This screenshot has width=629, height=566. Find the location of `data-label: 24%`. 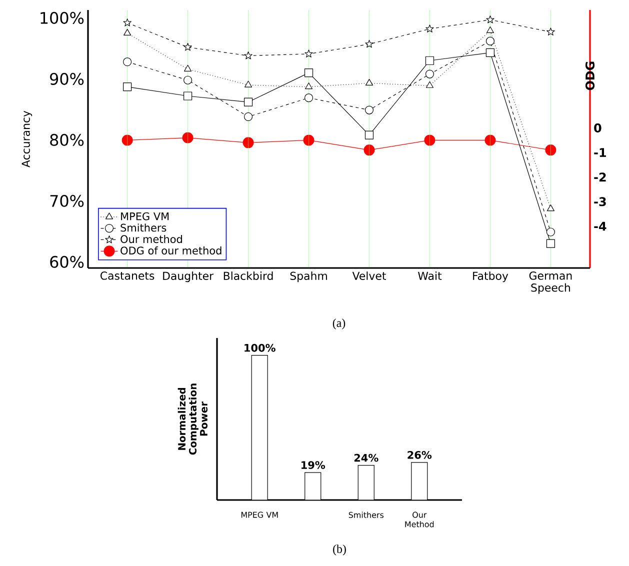

data-label: 24% is located at coordinates (366, 458).